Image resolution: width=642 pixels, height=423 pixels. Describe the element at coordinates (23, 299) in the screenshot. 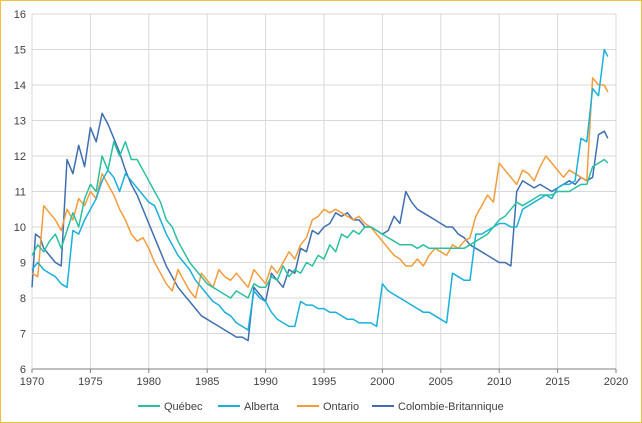

I see `y-tick-label: 8` at that location.